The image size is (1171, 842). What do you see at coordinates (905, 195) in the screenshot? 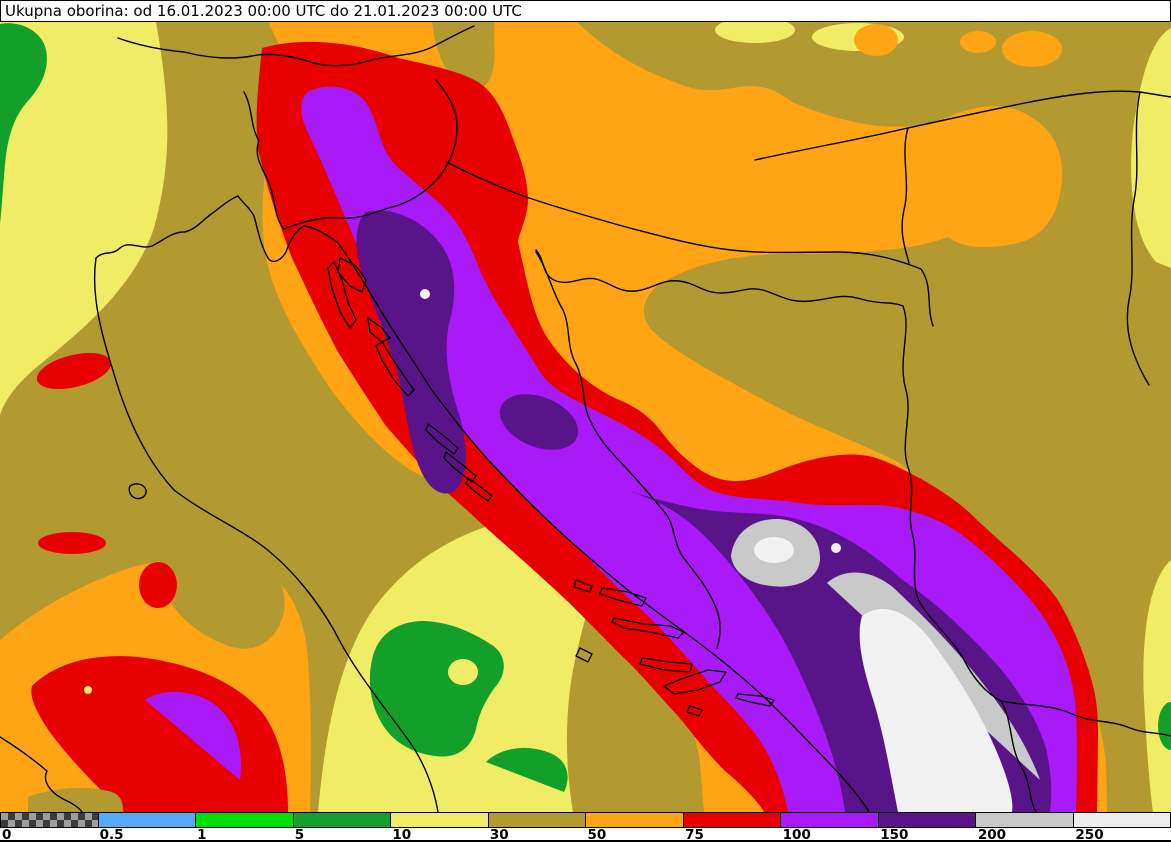
I see `river-tisza` at bounding box center [905, 195].